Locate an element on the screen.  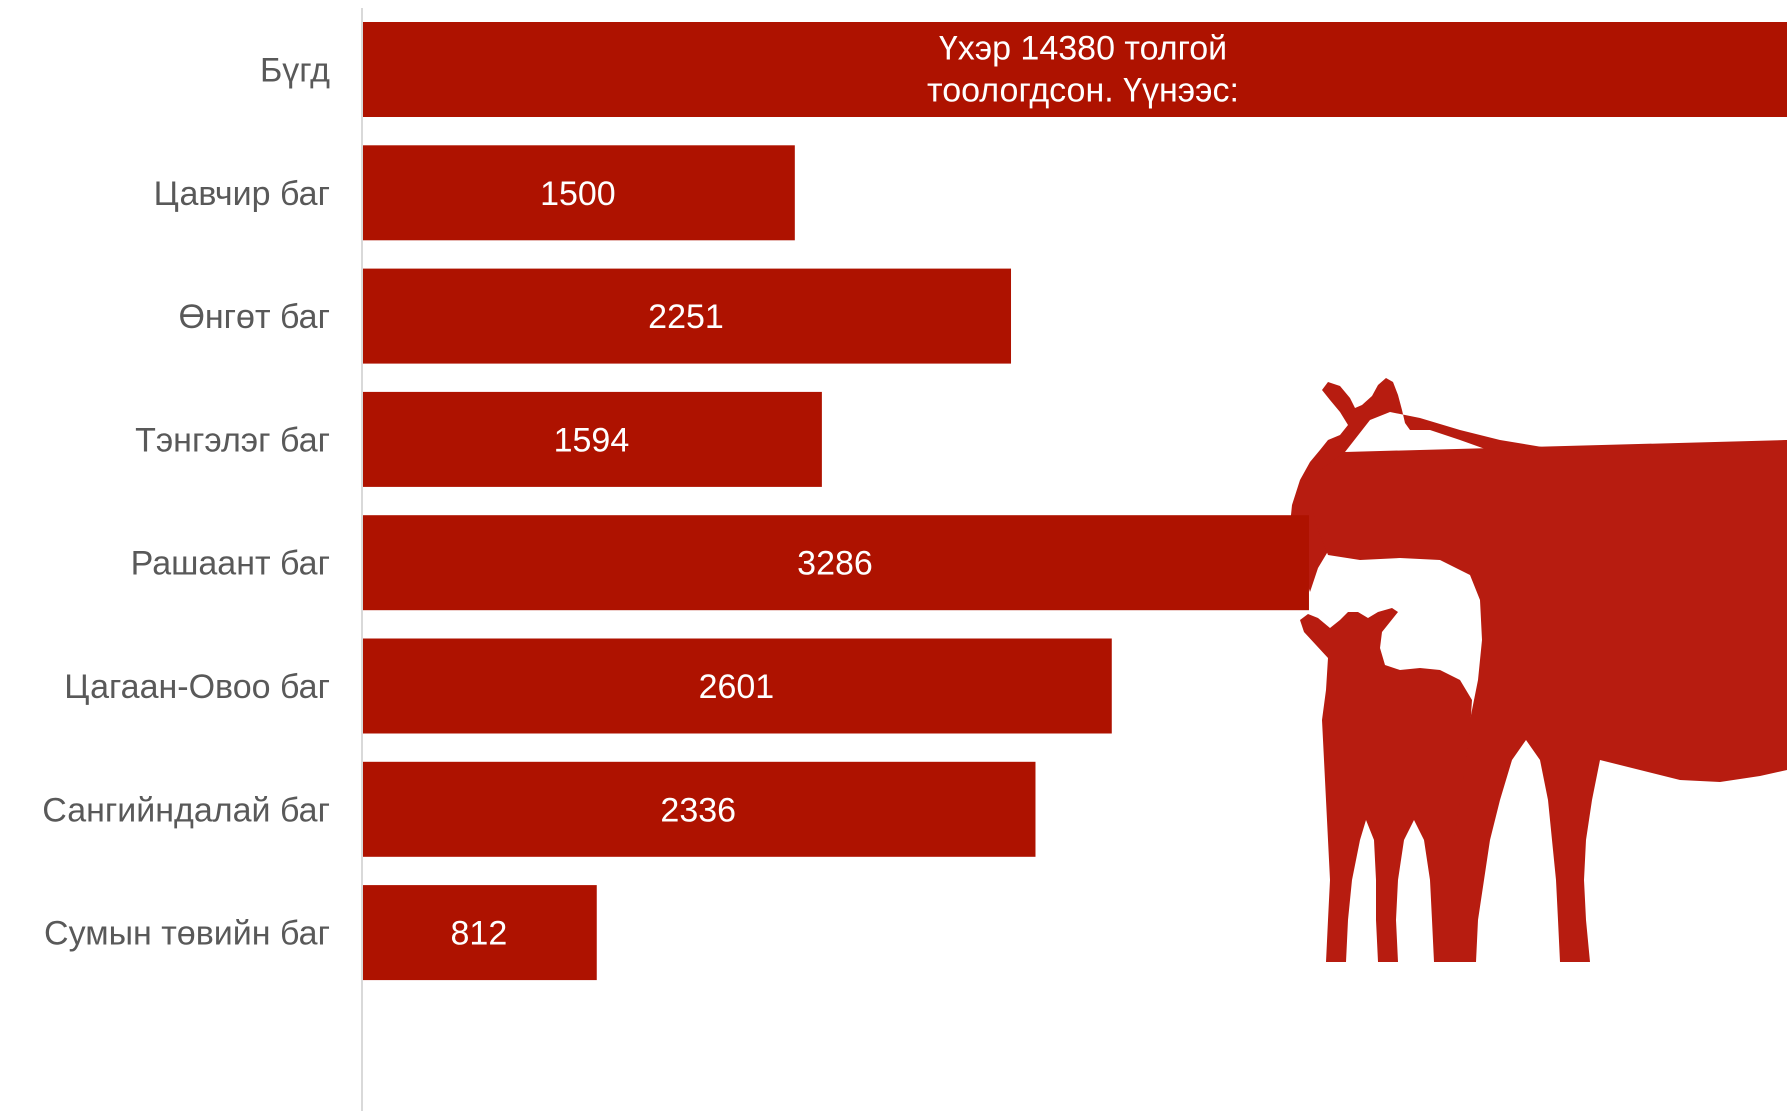
category-label: Бүгд is located at coordinates (295, 71).